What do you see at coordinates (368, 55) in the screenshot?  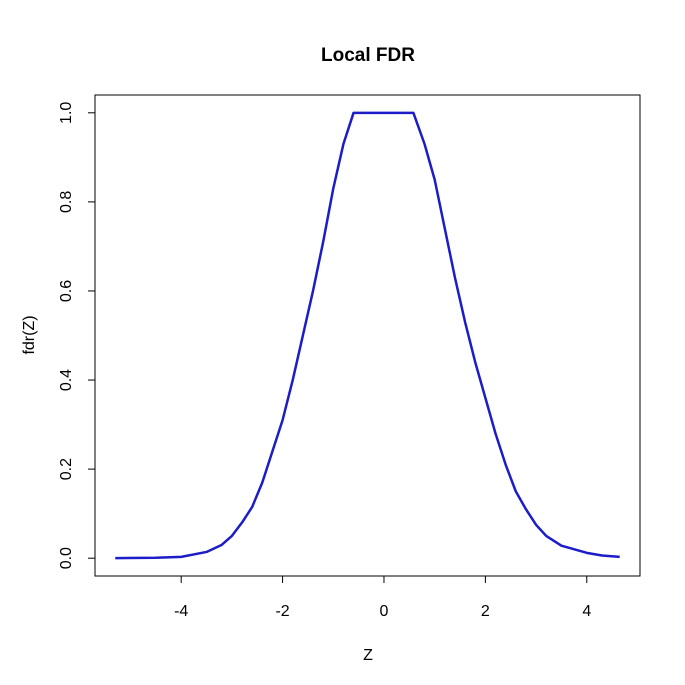 I see `chart-title: Local FDR` at bounding box center [368, 55].